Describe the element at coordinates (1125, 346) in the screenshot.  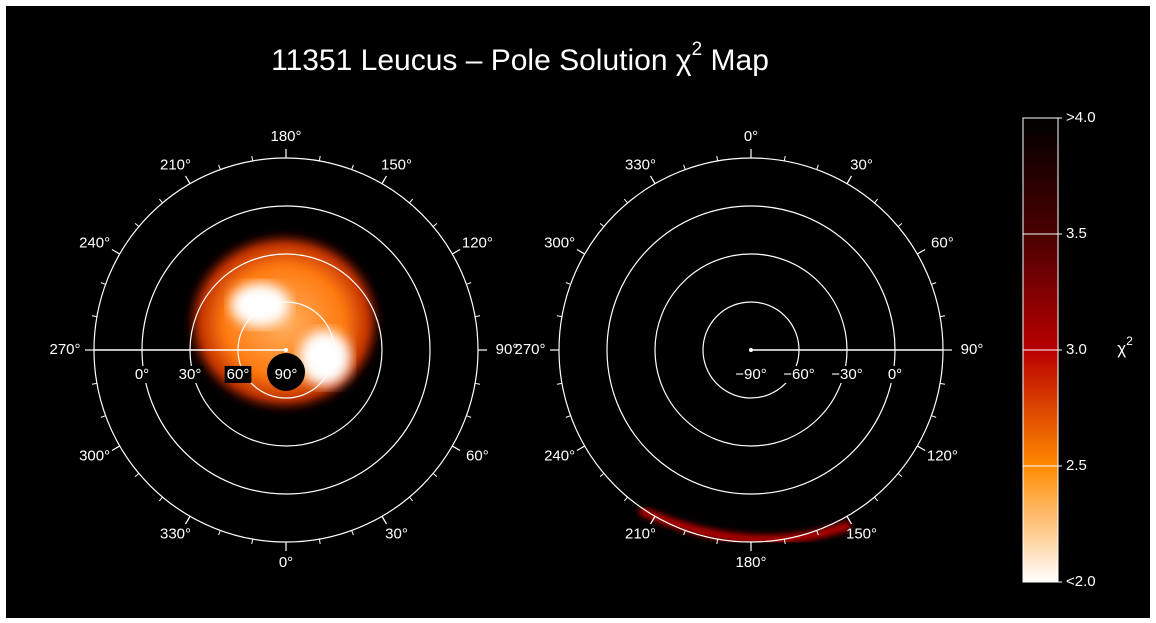
I see `colorbar-label: χ2` at that location.